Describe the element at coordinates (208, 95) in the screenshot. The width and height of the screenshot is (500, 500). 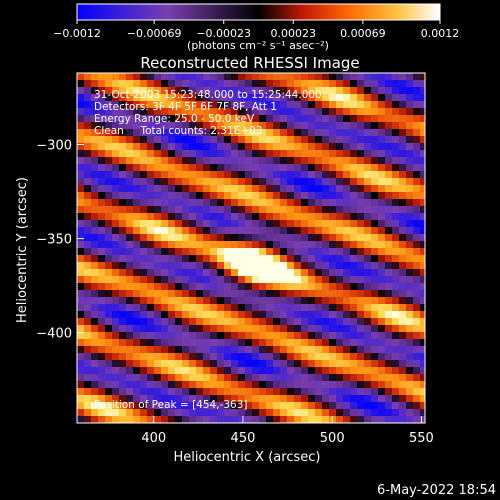
I see `annotation-time: 31-Oct-2003 15:23:48.000 to 15:25:44.000` at that location.